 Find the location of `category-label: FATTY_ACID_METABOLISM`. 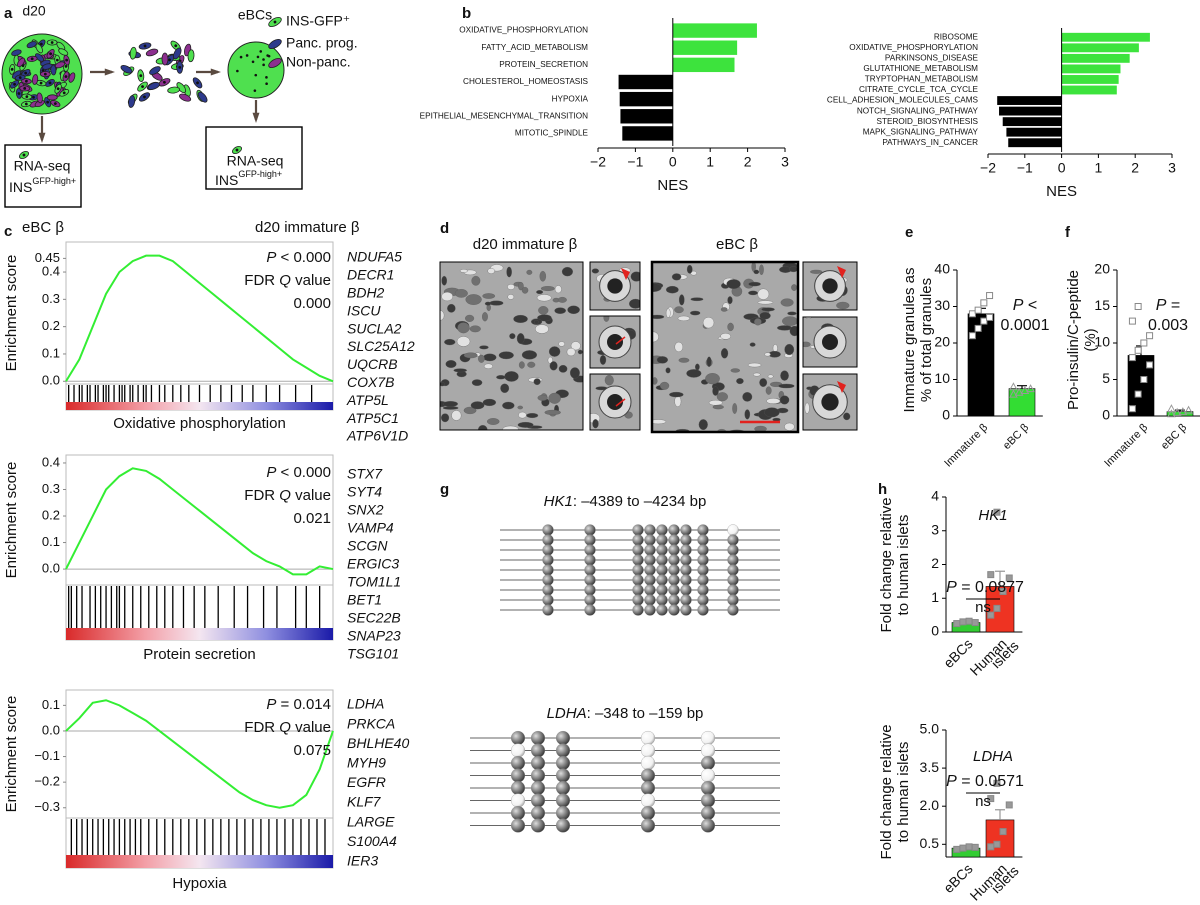

category-label: FATTY_ACID_METABOLISM is located at coordinates (534, 47).